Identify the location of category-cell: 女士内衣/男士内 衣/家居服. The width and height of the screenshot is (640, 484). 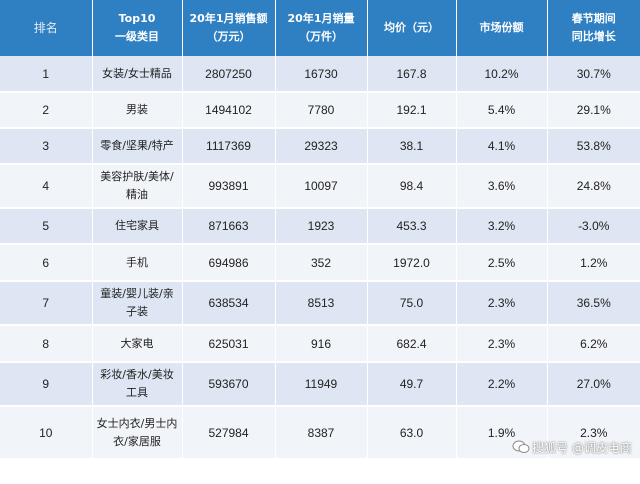
(137, 433).